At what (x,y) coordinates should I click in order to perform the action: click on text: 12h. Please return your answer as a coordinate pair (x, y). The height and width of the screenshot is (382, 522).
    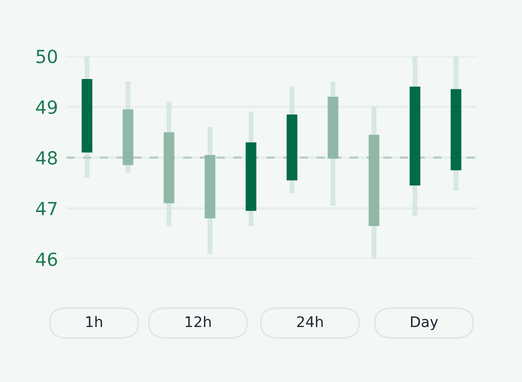
    Looking at the image, I should click on (198, 322).